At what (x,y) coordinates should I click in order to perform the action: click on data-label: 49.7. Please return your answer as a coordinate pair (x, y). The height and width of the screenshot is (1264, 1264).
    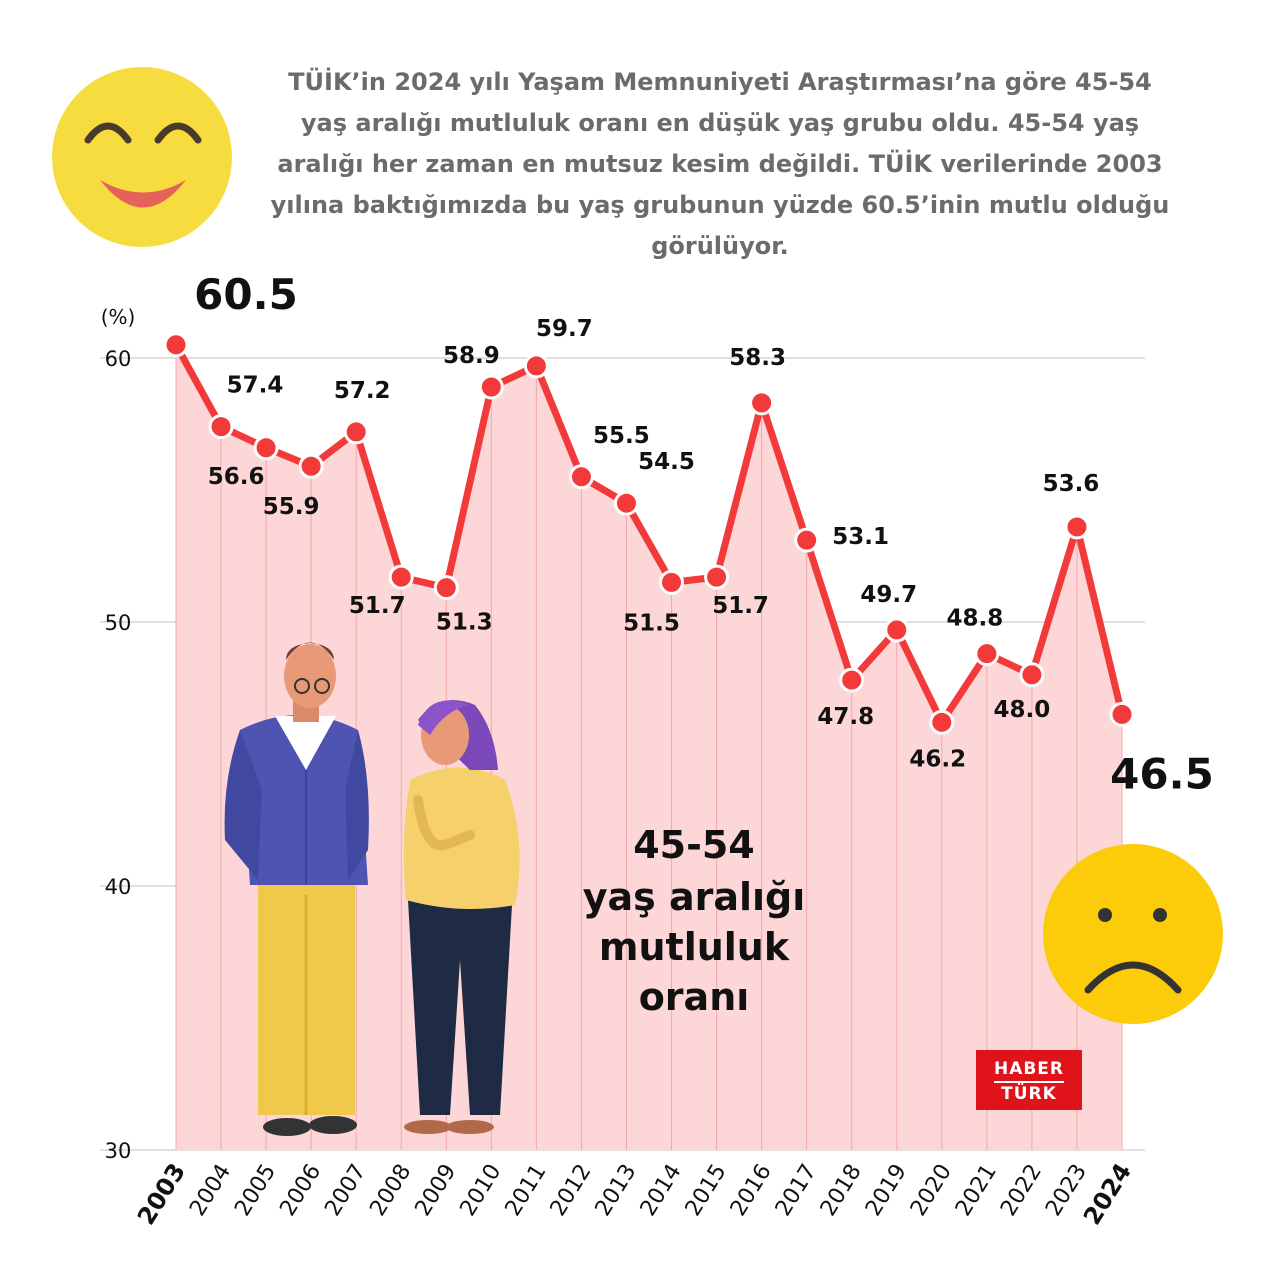
    Looking at the image, I should click on (888, 595).